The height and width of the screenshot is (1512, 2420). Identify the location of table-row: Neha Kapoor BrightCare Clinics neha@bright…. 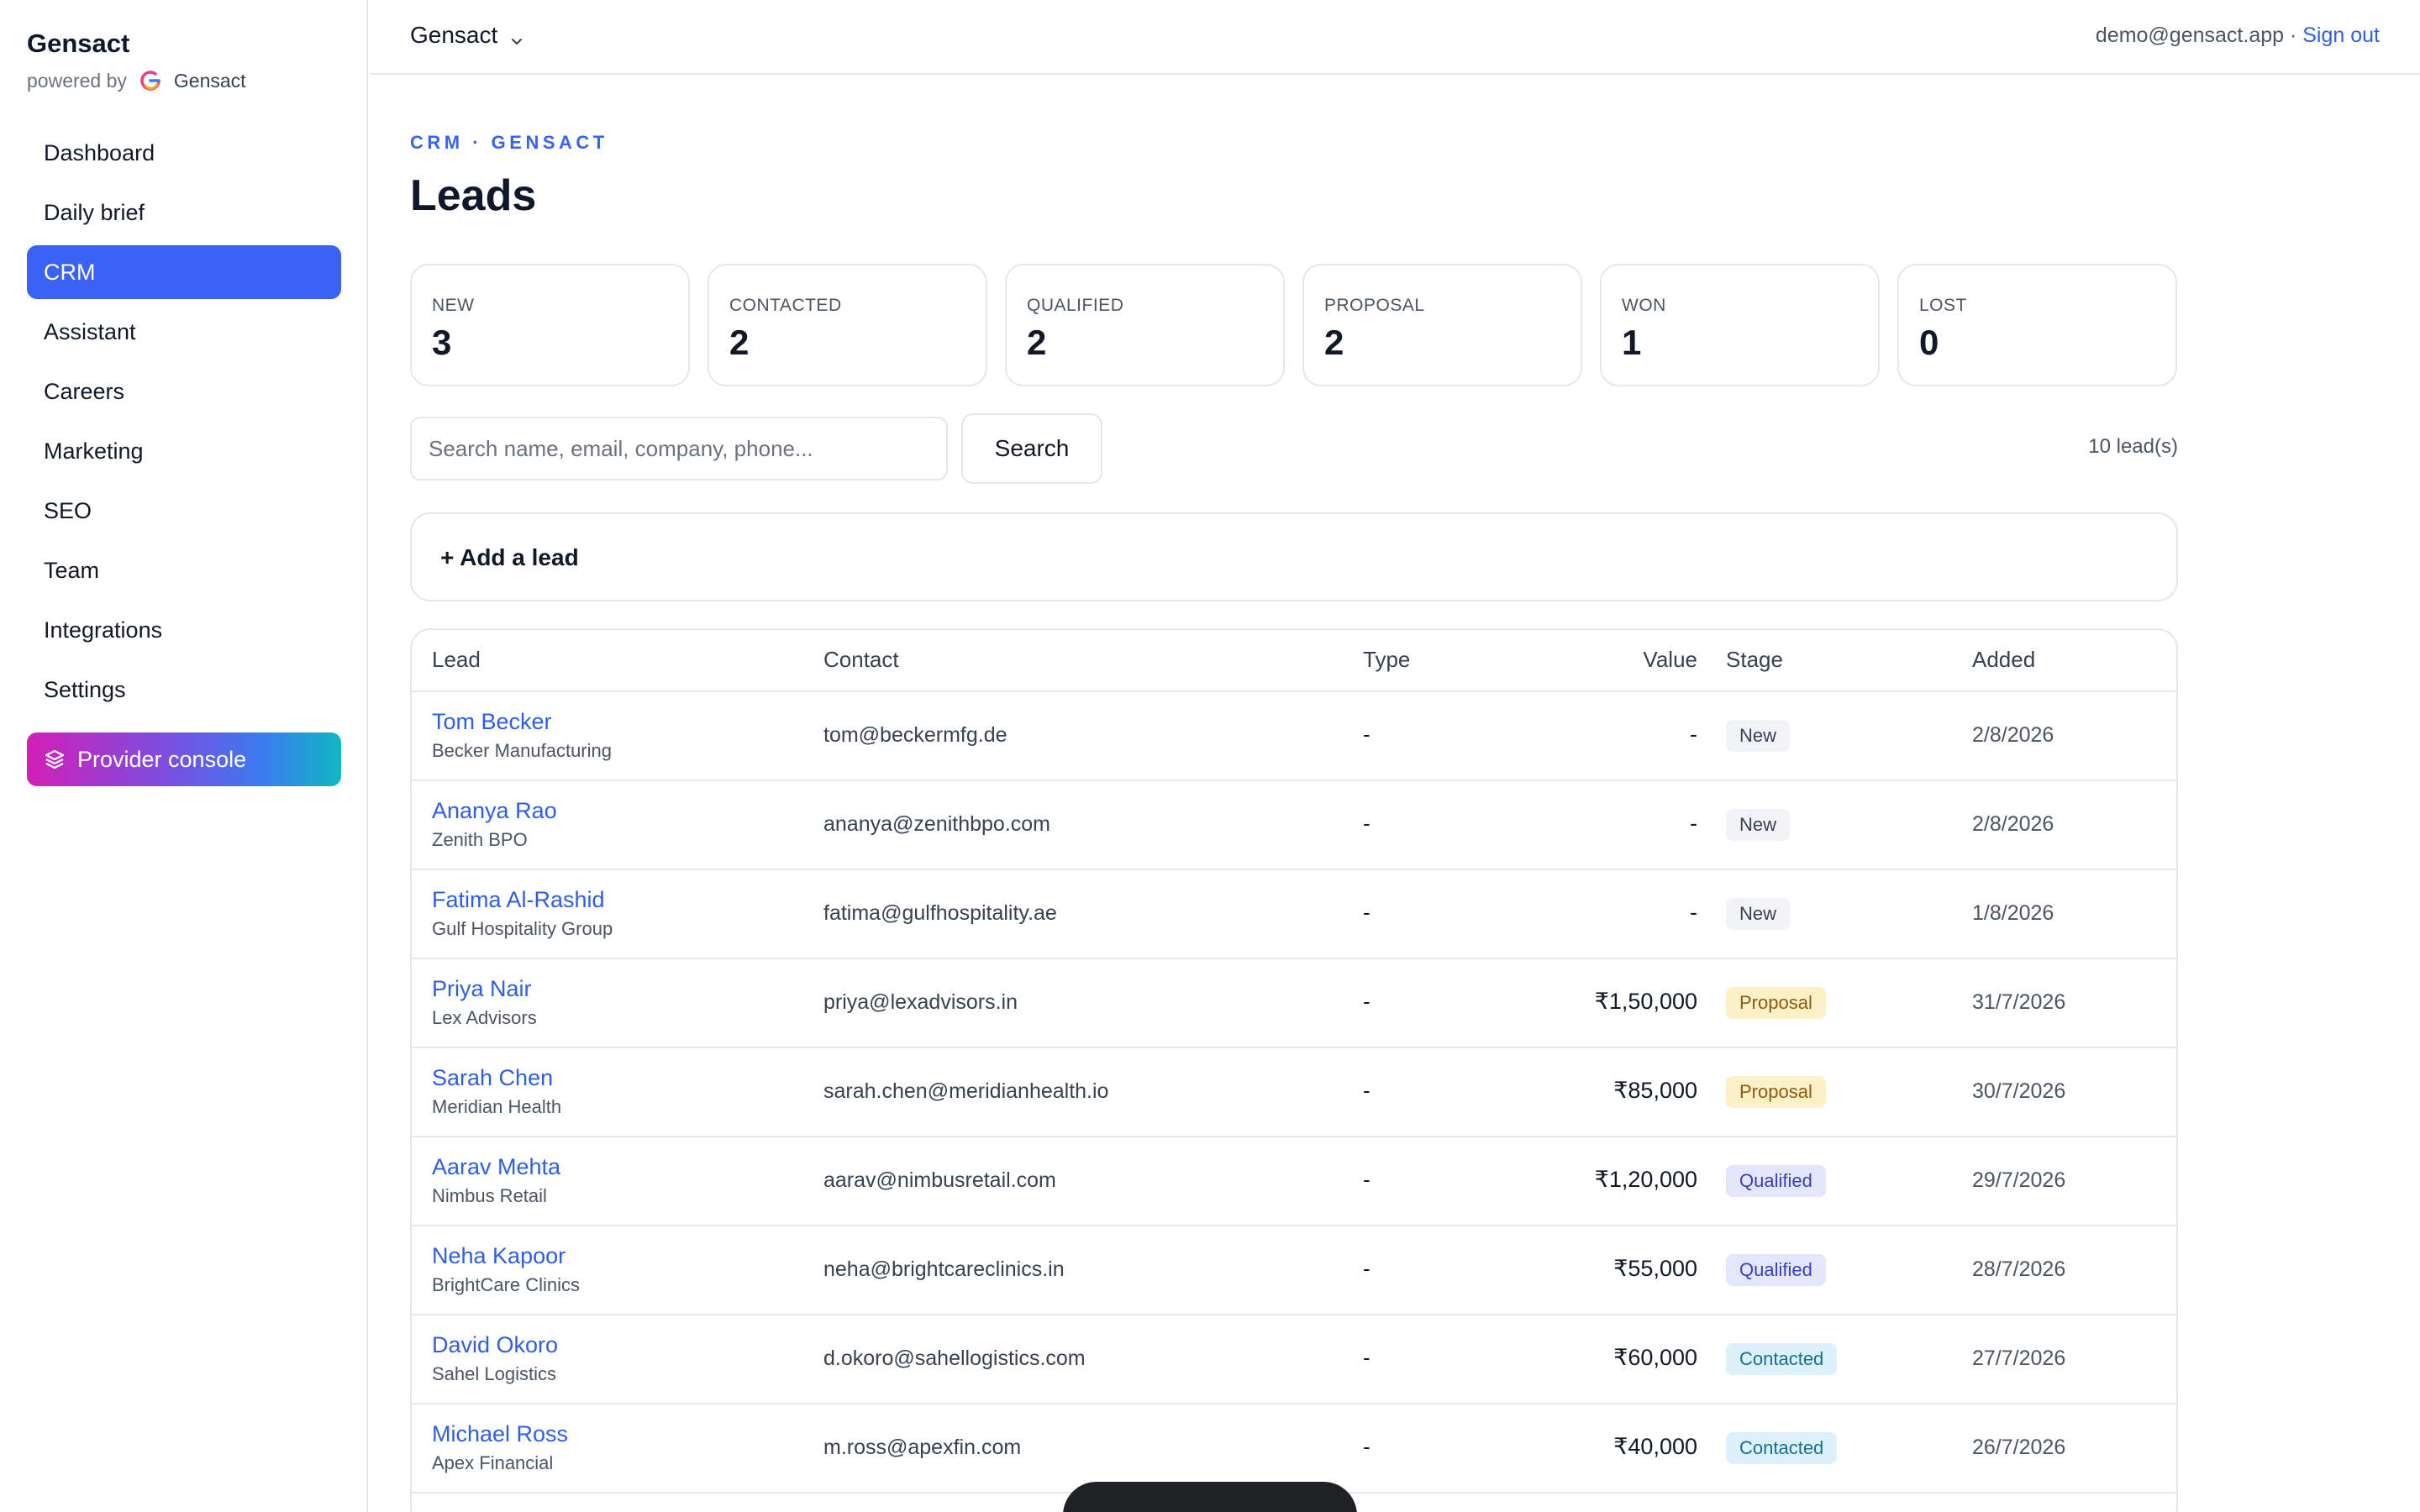
(1294, 1270).